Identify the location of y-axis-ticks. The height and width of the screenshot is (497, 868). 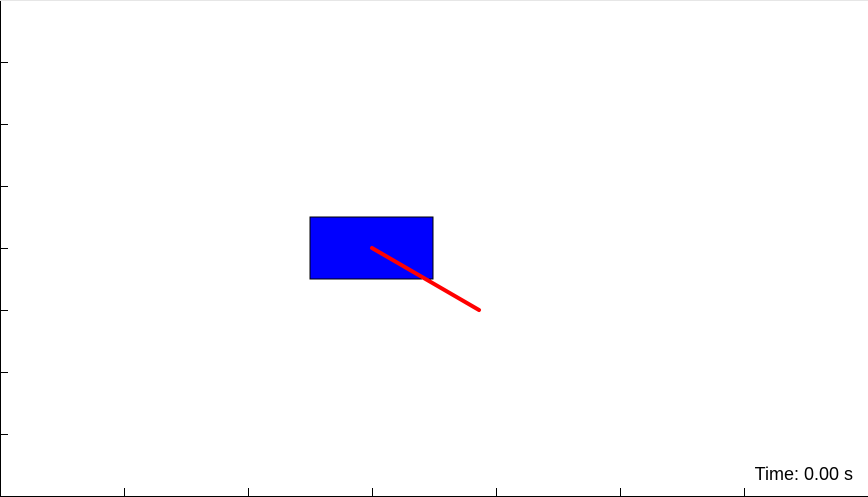
(4, 248).